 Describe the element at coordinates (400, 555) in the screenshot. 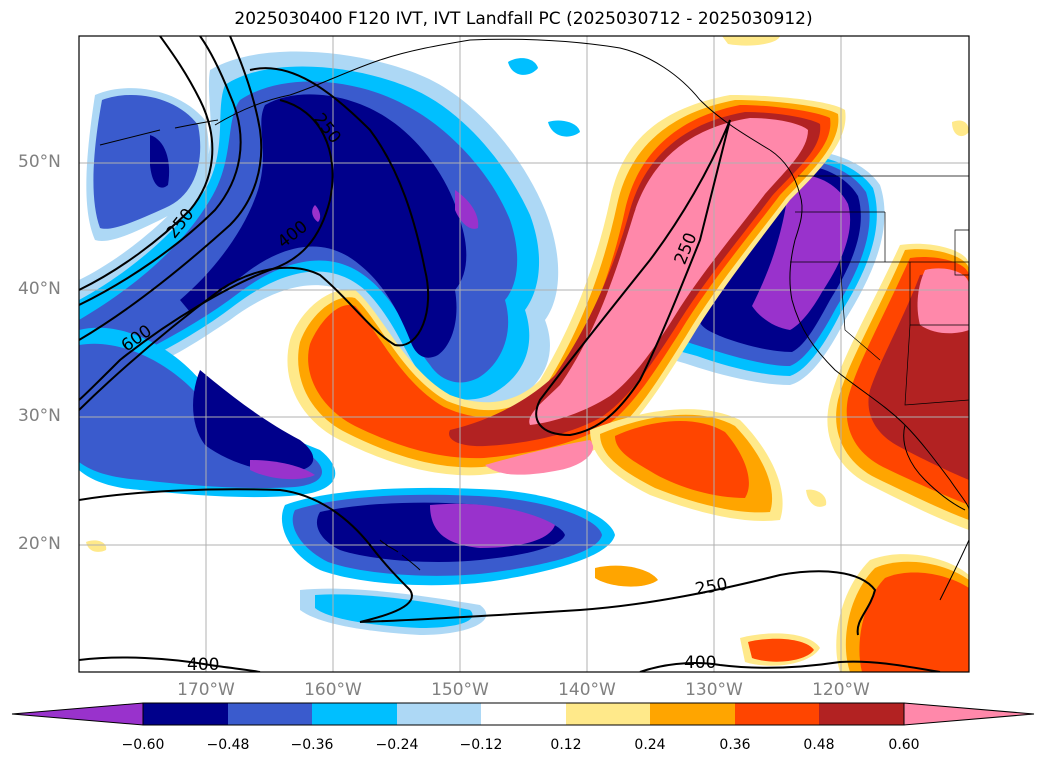

I see `coast-hawaii` at that location.